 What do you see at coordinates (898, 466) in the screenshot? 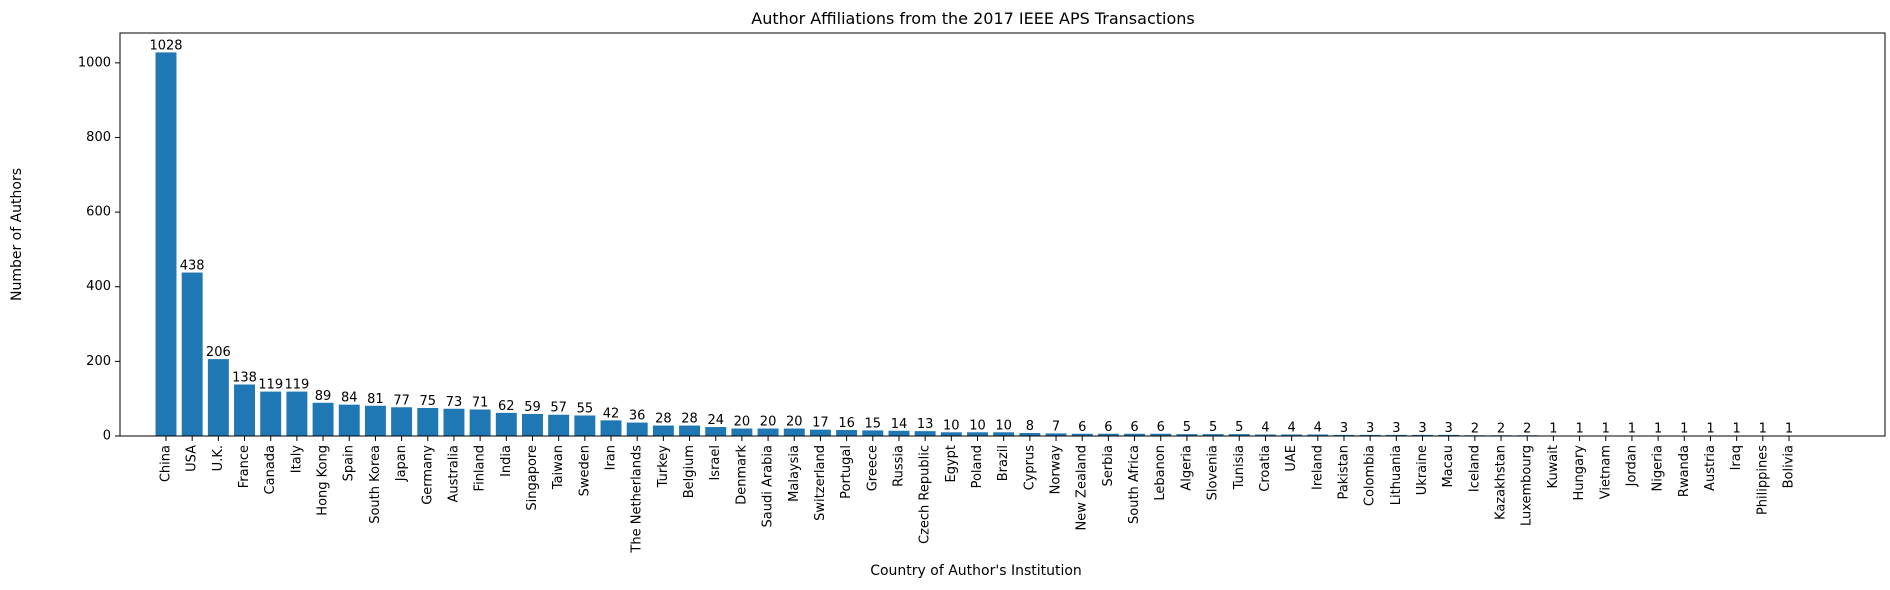
I see `x-tick-label: Russia` at bounding box center [898, 466].